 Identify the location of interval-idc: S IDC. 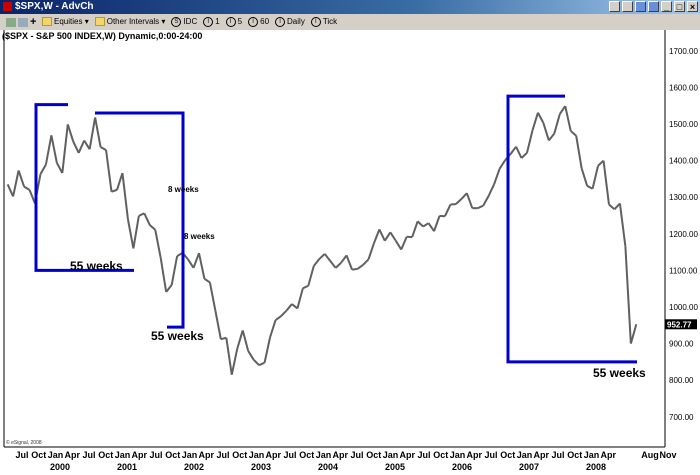
(184, 22).